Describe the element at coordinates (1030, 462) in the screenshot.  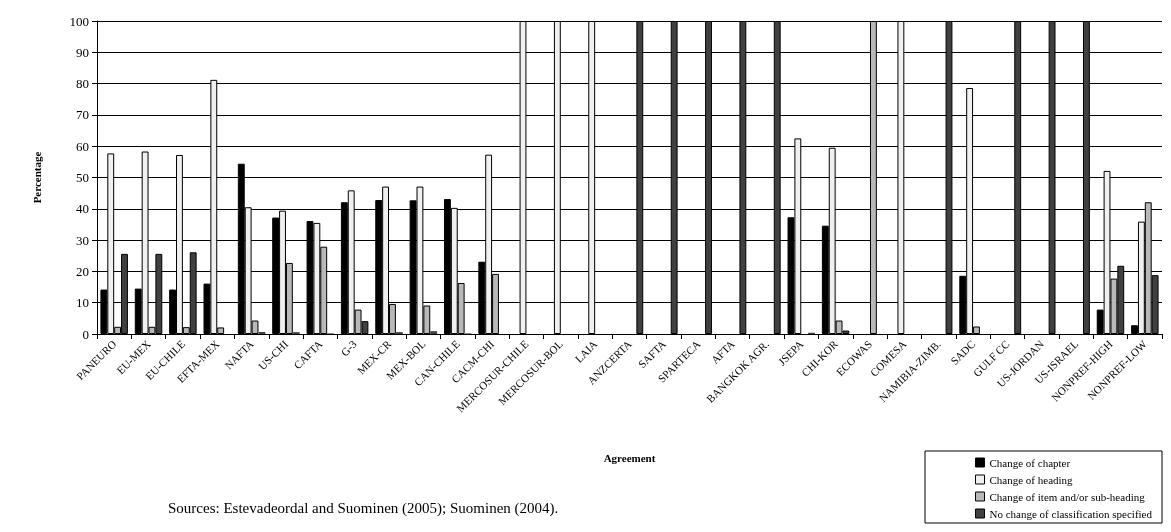
I see `legend-label: Change of chapter` at that location.